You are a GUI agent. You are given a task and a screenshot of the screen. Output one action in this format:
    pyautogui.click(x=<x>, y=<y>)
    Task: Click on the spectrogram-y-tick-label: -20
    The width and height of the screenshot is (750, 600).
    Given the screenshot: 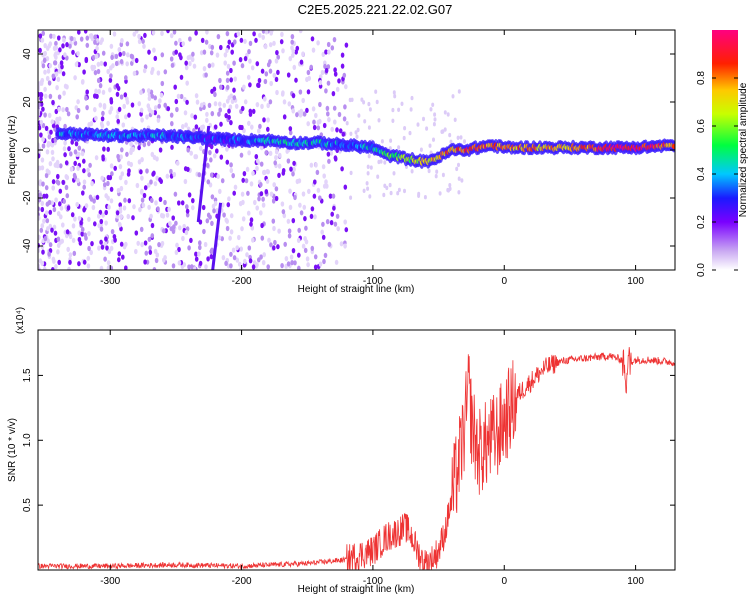 What is the action you would take?
    pyautogui.click(x=27, y=197)
    